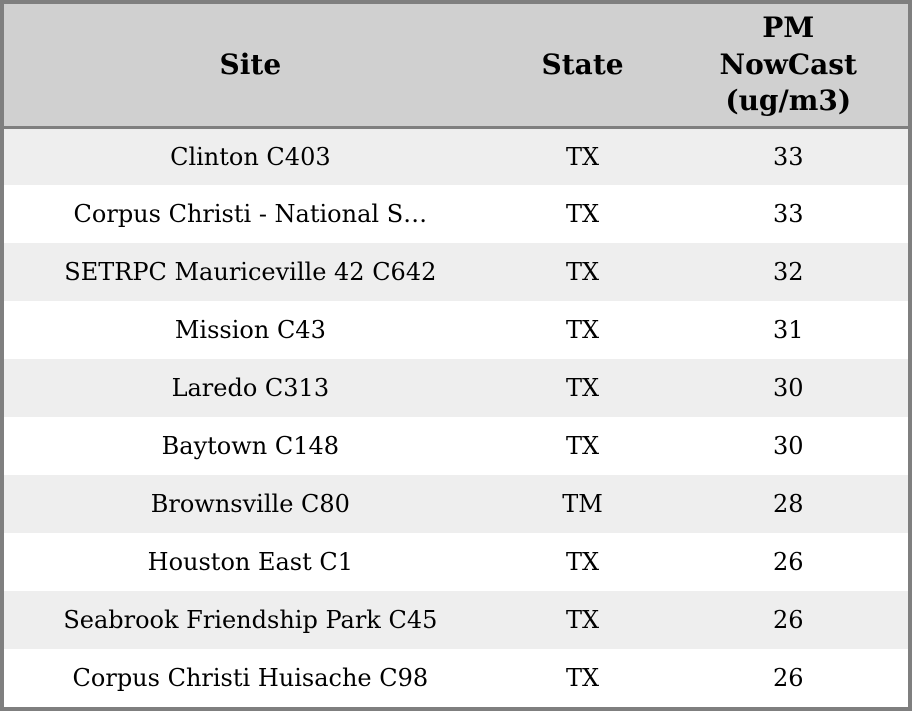 The width and height of the screenshot is (912, 711). I want to click on table-row: SETRPC Mauriceville 42 C642 TX 32, so click(456, 272).